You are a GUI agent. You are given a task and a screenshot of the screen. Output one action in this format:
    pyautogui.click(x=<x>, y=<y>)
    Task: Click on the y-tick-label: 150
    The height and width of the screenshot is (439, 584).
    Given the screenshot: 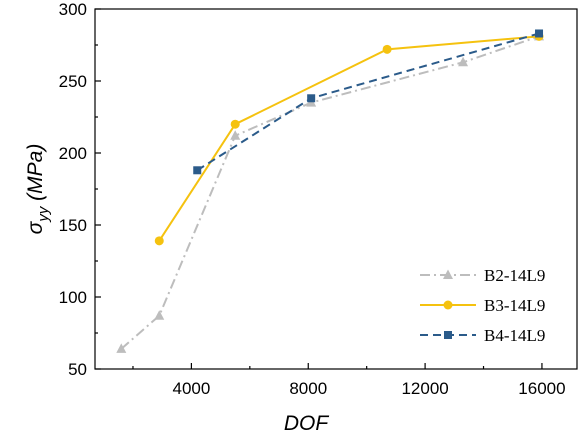 What is the action you would take?
    pyautogui.click(x=73, y=225)
    